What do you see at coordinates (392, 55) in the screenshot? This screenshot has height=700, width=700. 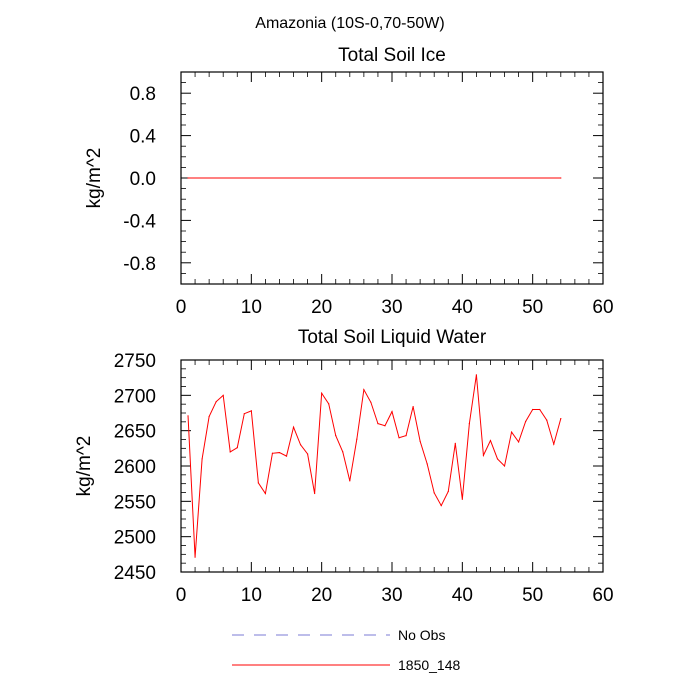 I see `panel-title: Total Soil Ice` at bounding box center [392, 55].